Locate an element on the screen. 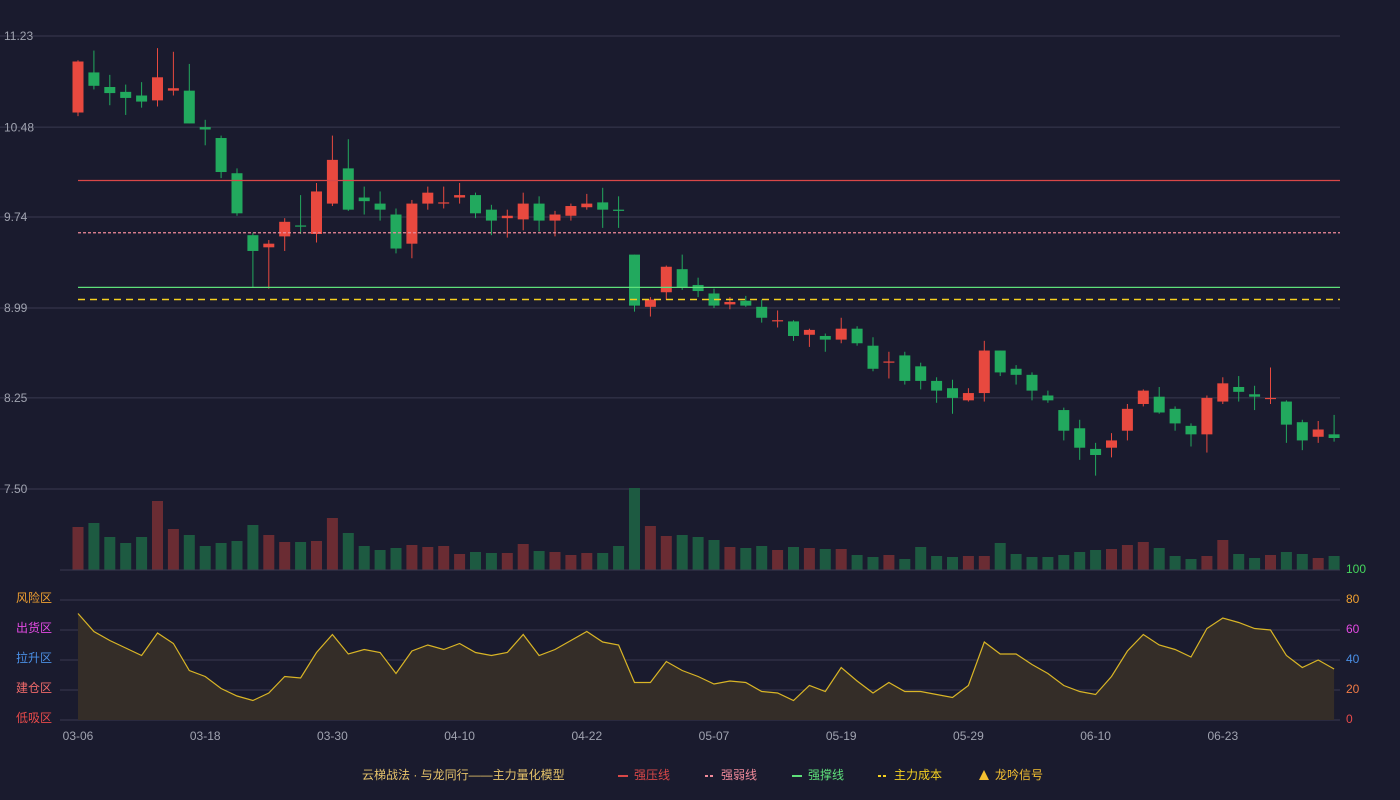 The width and height of the screenshot is (1400, 800). x-tick-label: 03-06 is located at coordinates (78, 736).